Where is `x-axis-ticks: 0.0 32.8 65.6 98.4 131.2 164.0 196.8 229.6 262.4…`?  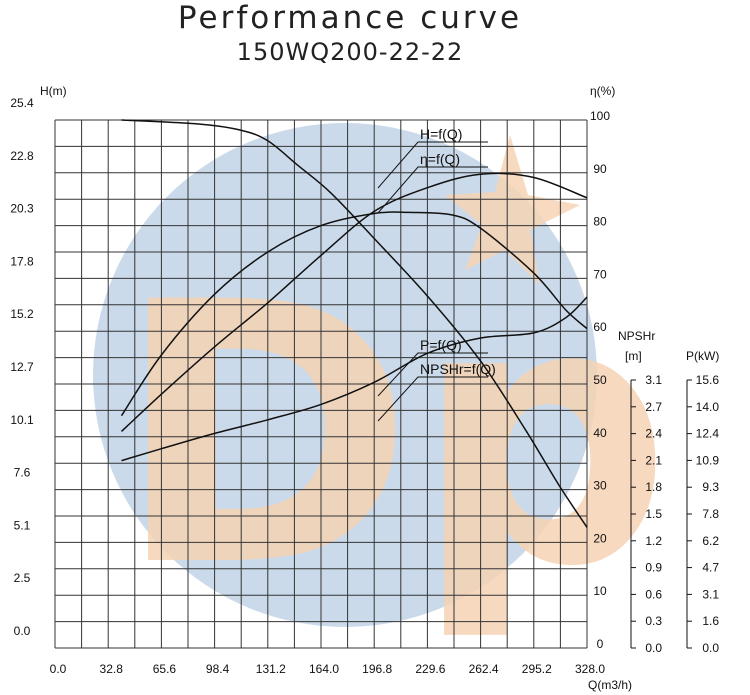 x-axis-ticks: 0.0 32.8 65.6 98.4 131.2 164.0 196.8 229.6 262.4… is located at coordinates (328, 669).